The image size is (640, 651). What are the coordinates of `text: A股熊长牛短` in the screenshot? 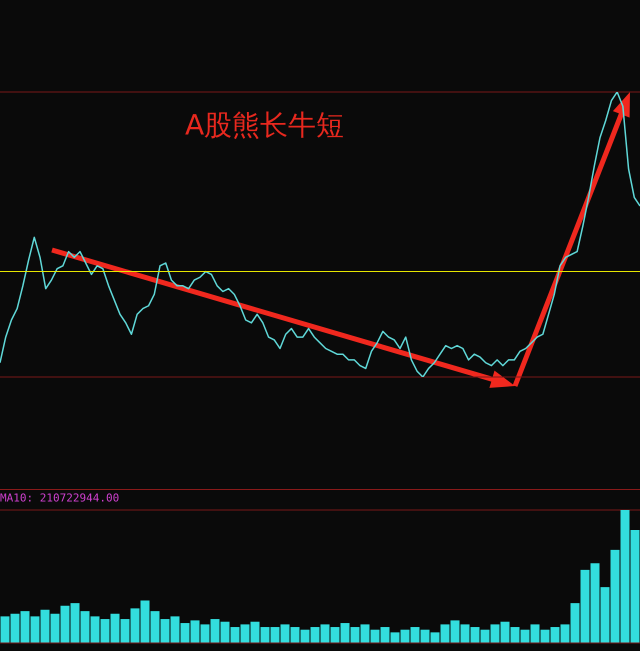 It's located at (264, 125).